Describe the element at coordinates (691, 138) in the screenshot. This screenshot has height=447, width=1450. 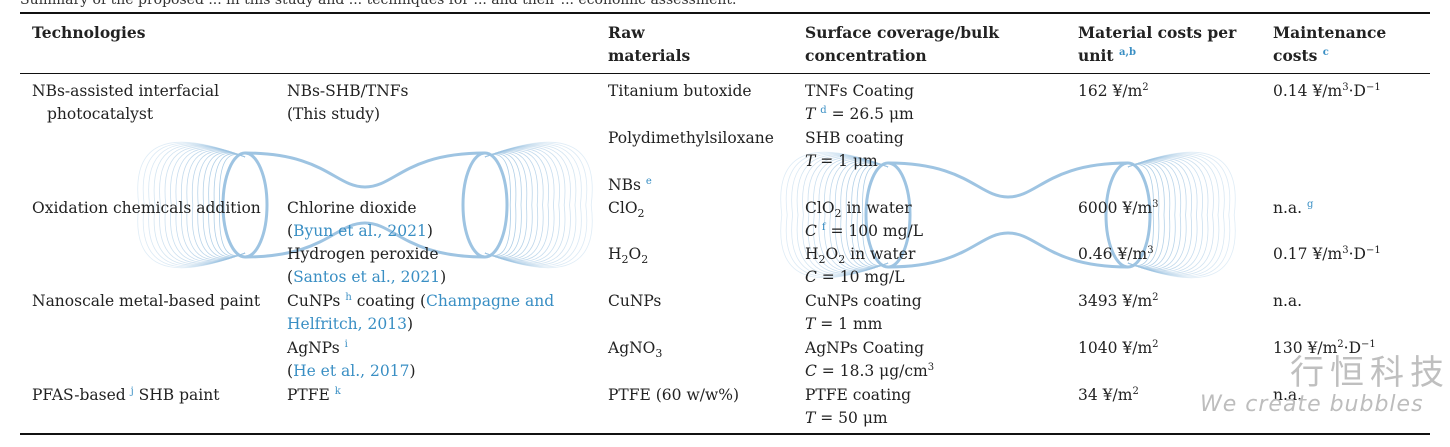
I see `raw-polydimethylsiloxane: Polydimethylsiloxane` at that location.